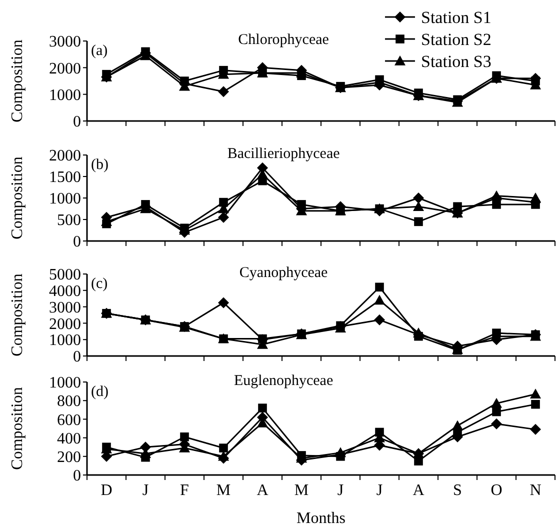  I want to click on annotation: (a), so click(99, 51).